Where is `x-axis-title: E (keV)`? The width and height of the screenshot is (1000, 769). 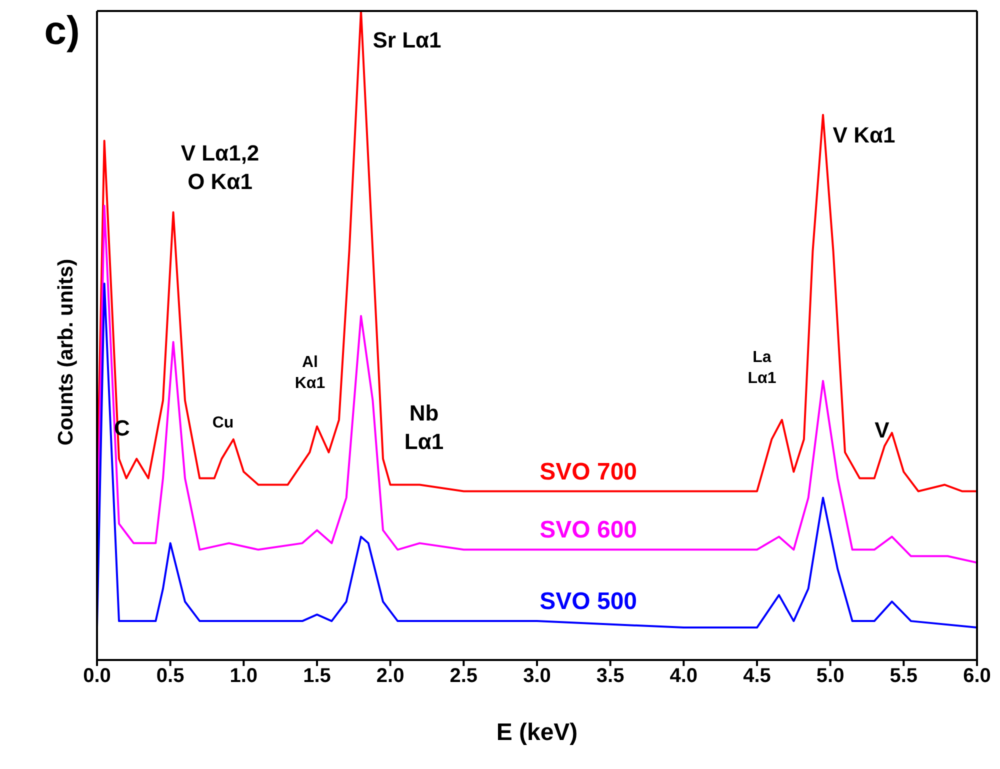
x-axis-title: E (keV) is located at coordinates (537, 732).